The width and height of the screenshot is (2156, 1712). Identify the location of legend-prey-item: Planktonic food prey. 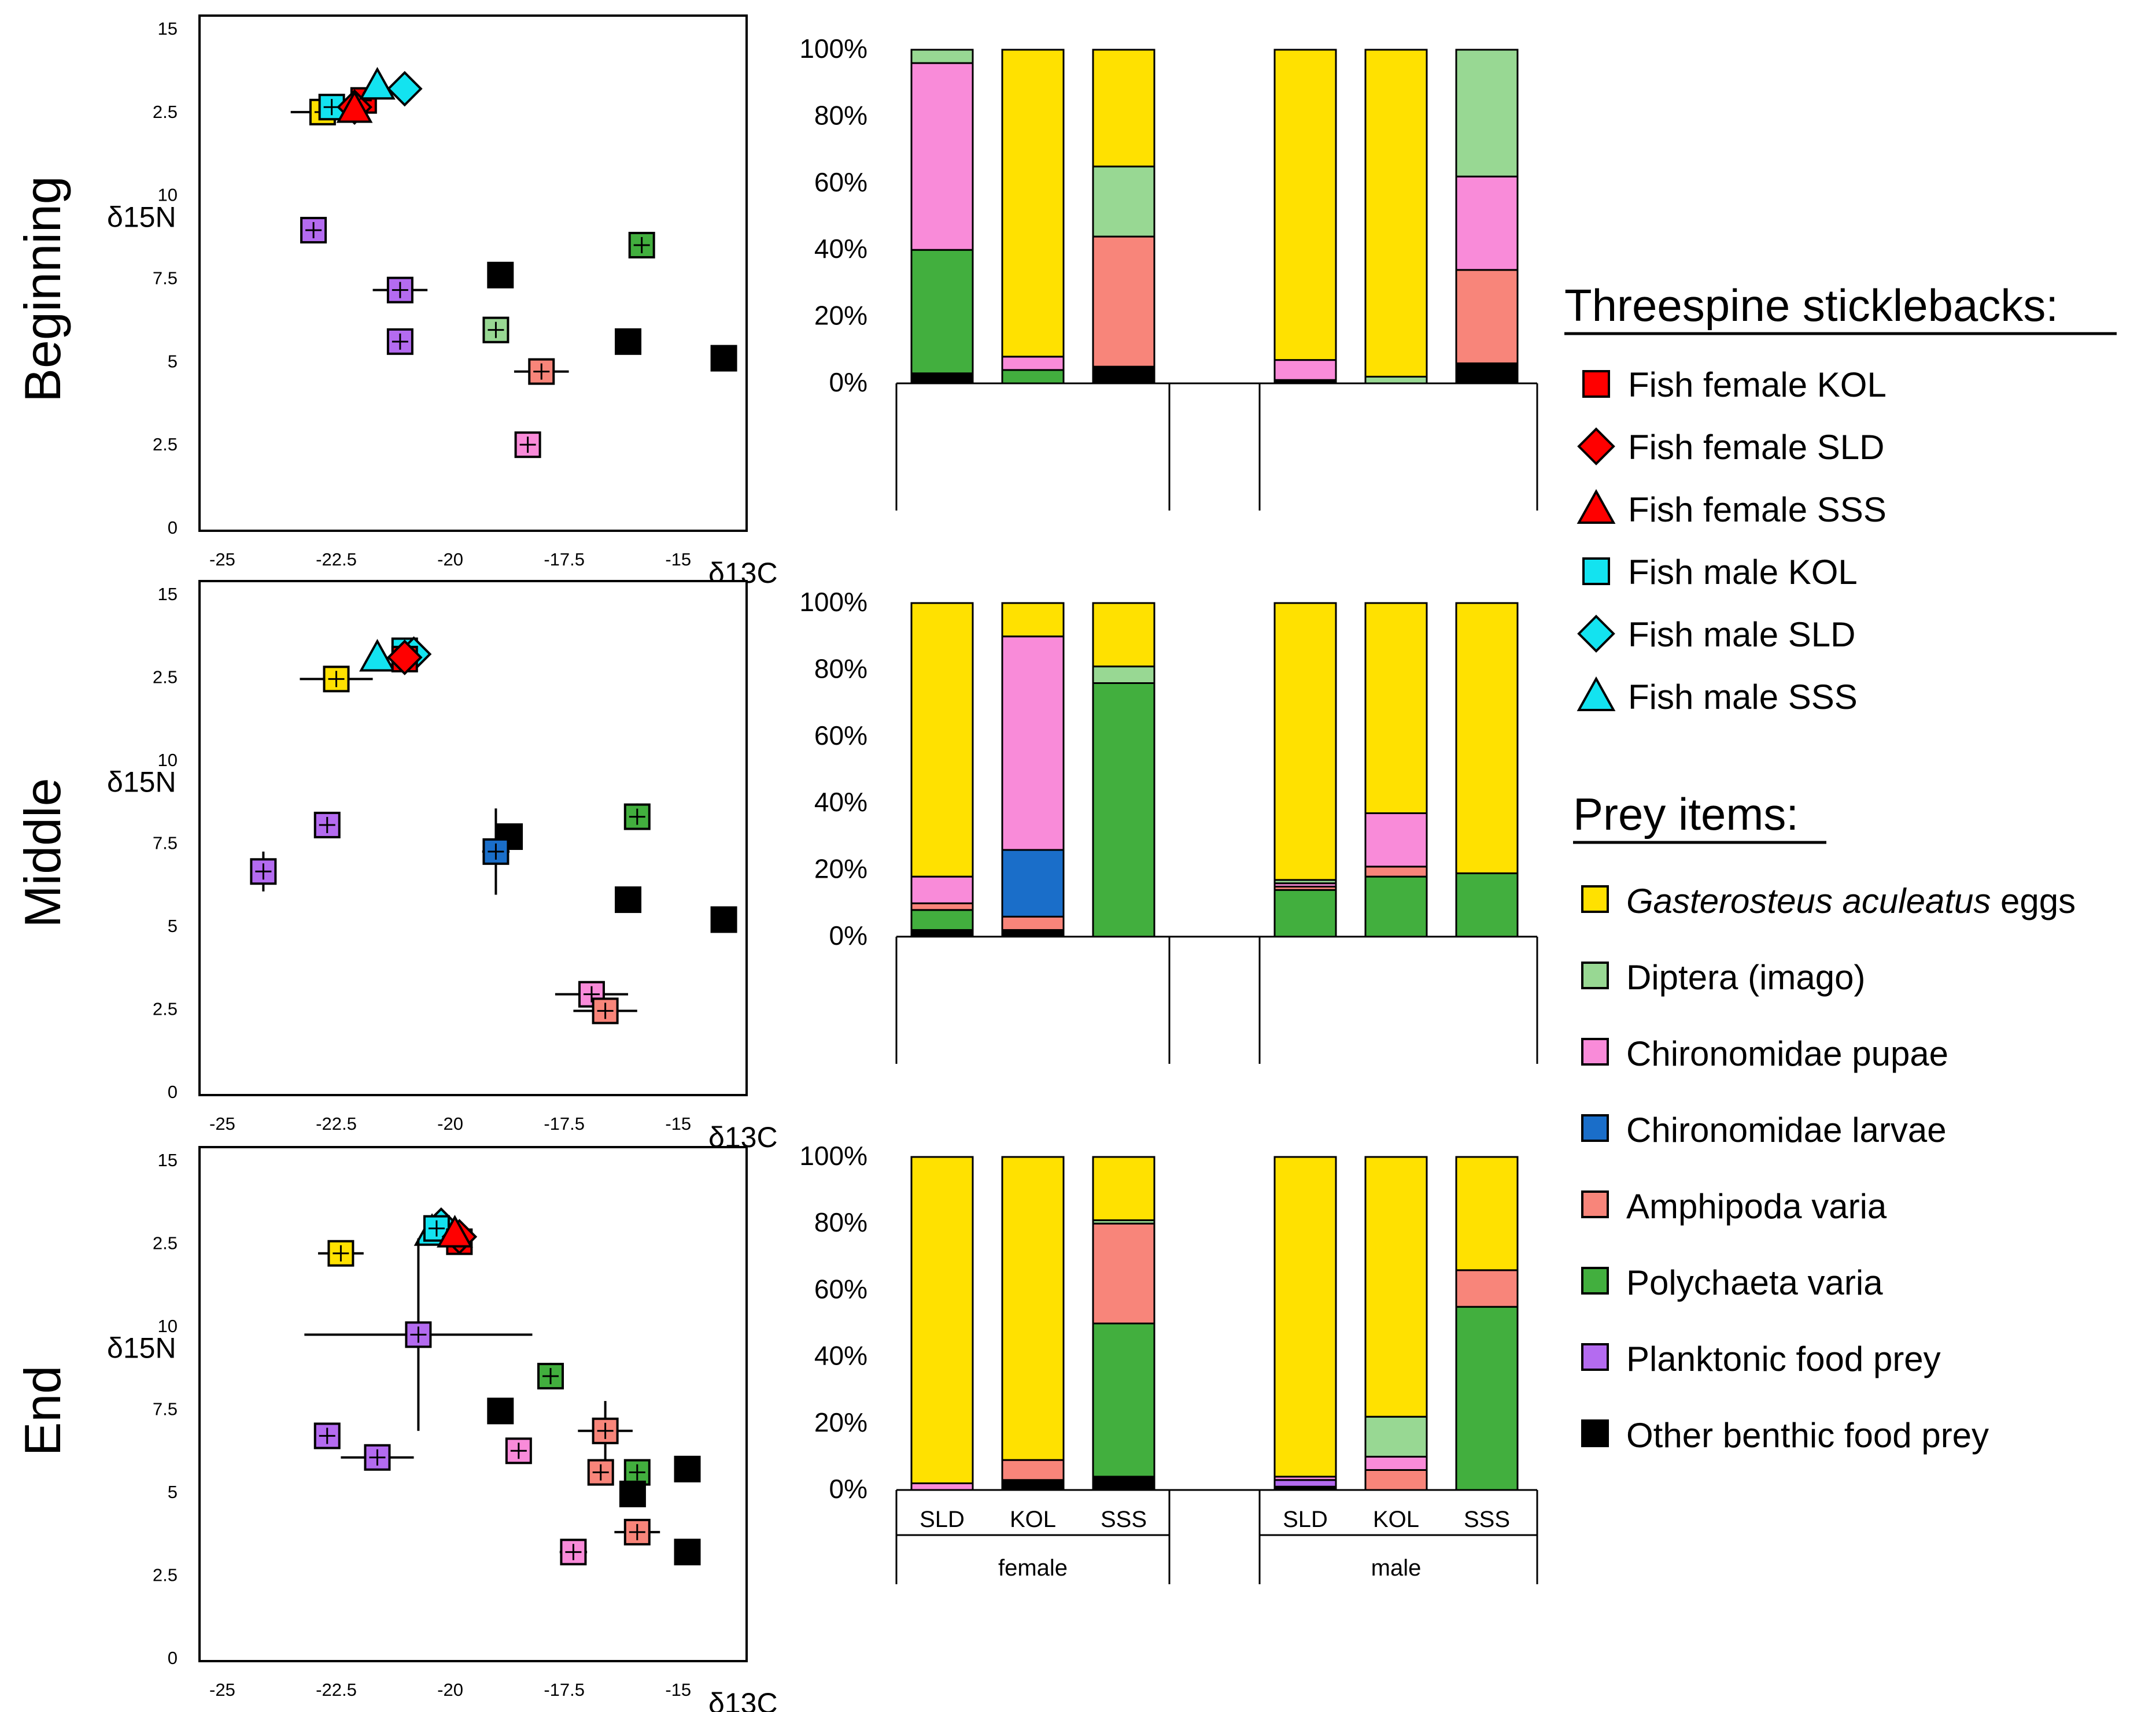
(1761, 1359).